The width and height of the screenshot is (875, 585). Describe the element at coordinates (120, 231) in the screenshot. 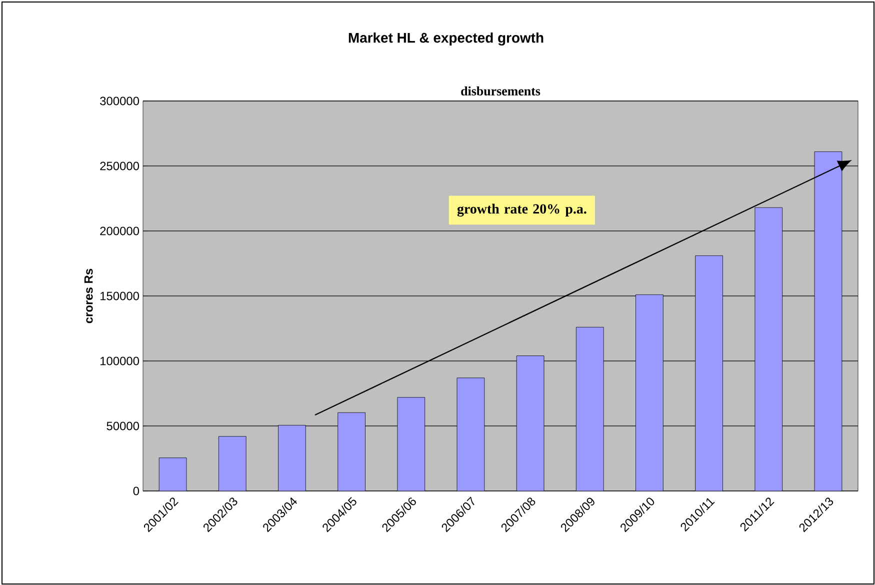

I see `y-tick-label: 200000` at that location.